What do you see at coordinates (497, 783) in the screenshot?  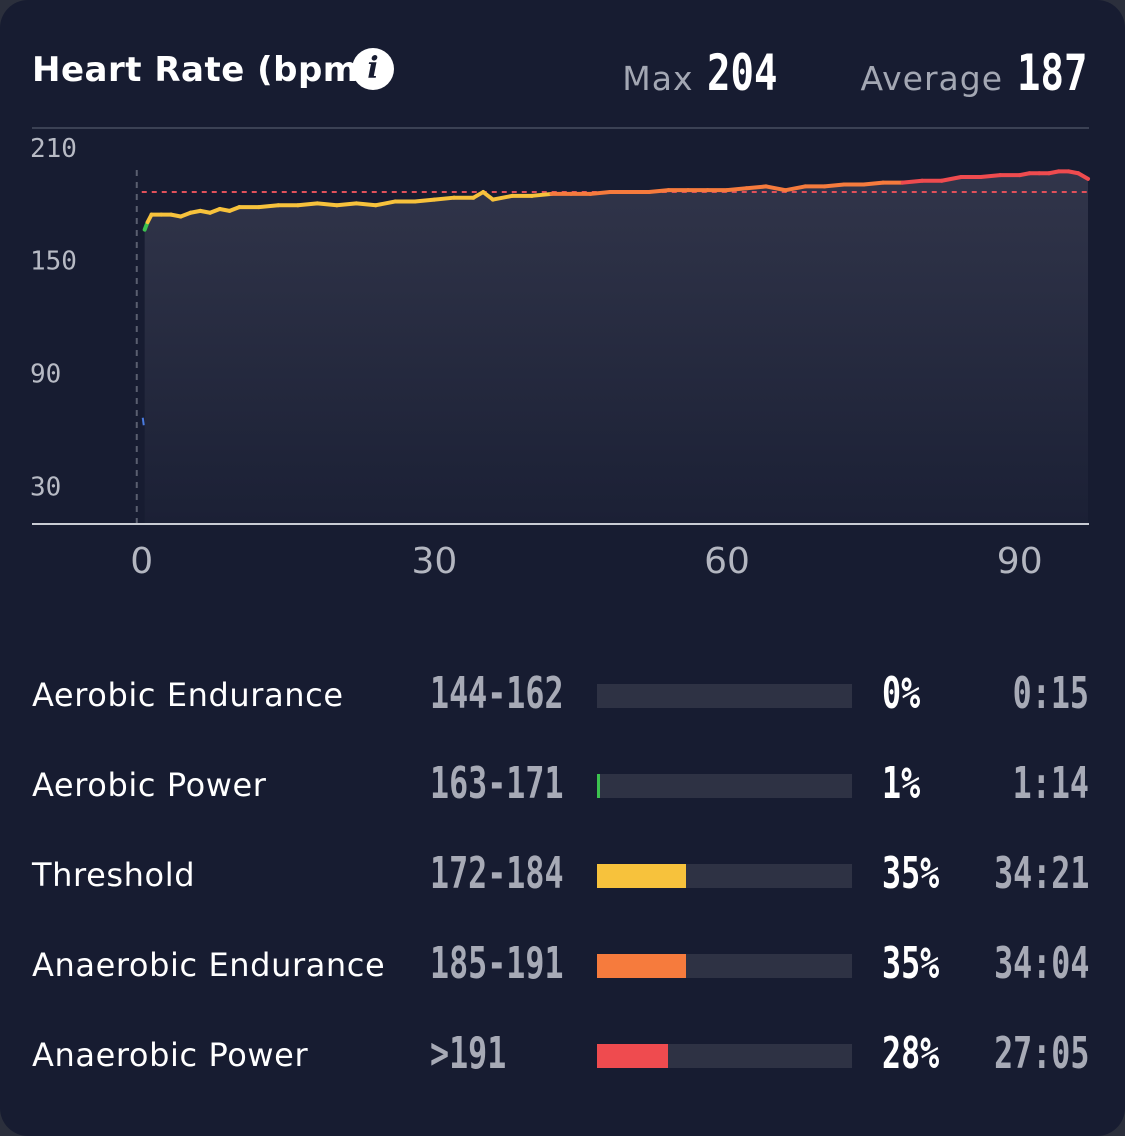 I see `zone-range: 163-171` at bounding box center [497, 783].